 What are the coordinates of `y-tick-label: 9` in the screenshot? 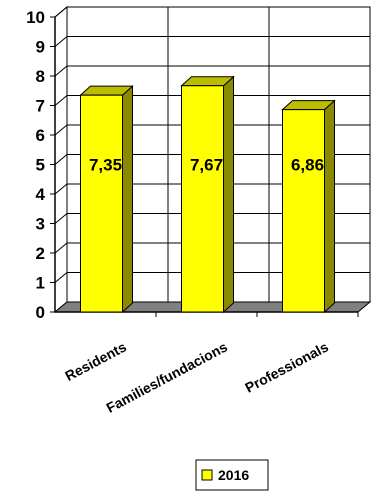 It's located at (40, 47).